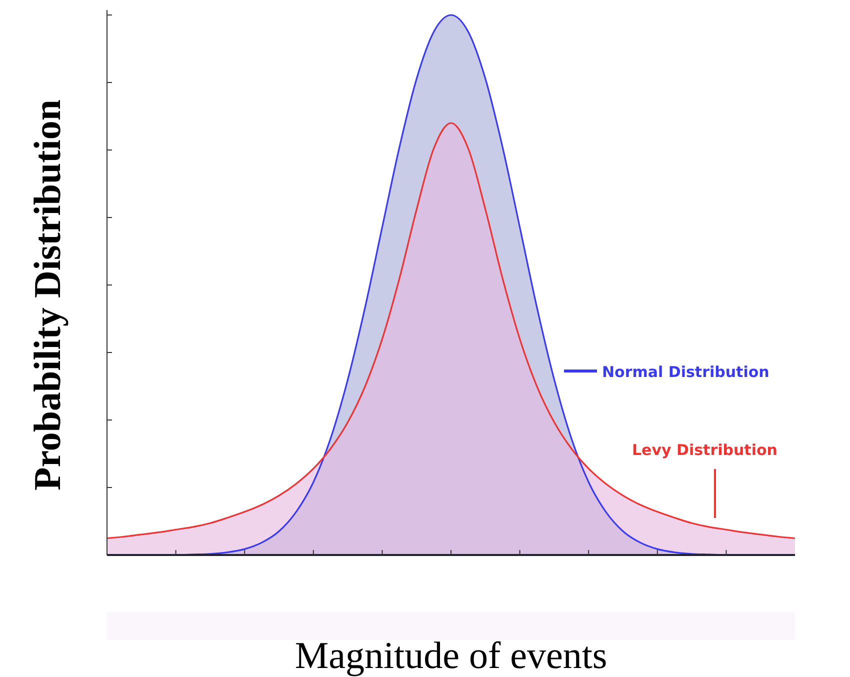 The height and width of the screenshot is (677, 850). Describe the element at coordinates (451, 656) in the screenshot. I see `x-axis-title: Magnitude of events` at that location.